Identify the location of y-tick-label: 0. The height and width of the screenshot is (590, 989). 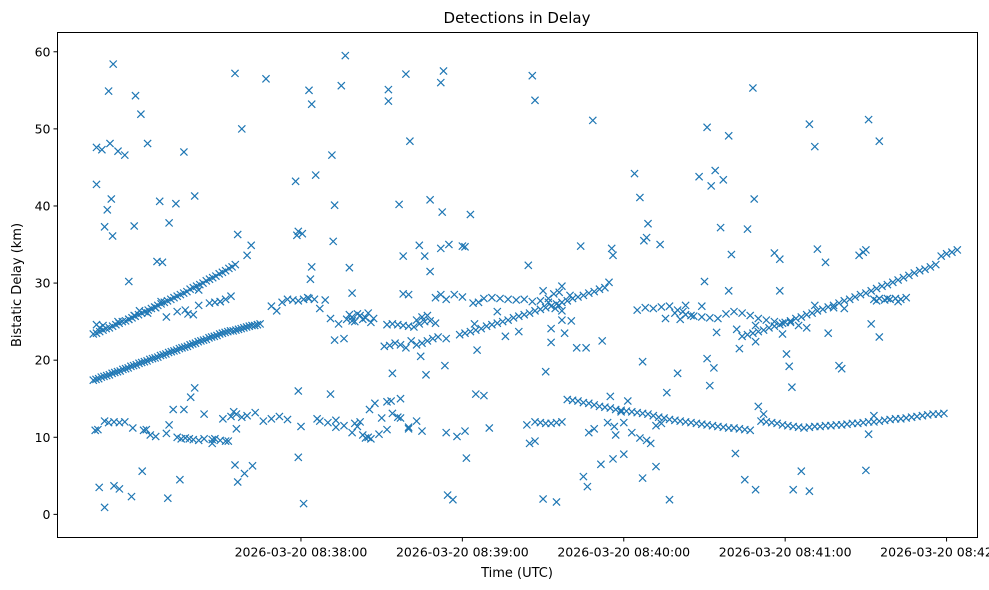
(47, 514).